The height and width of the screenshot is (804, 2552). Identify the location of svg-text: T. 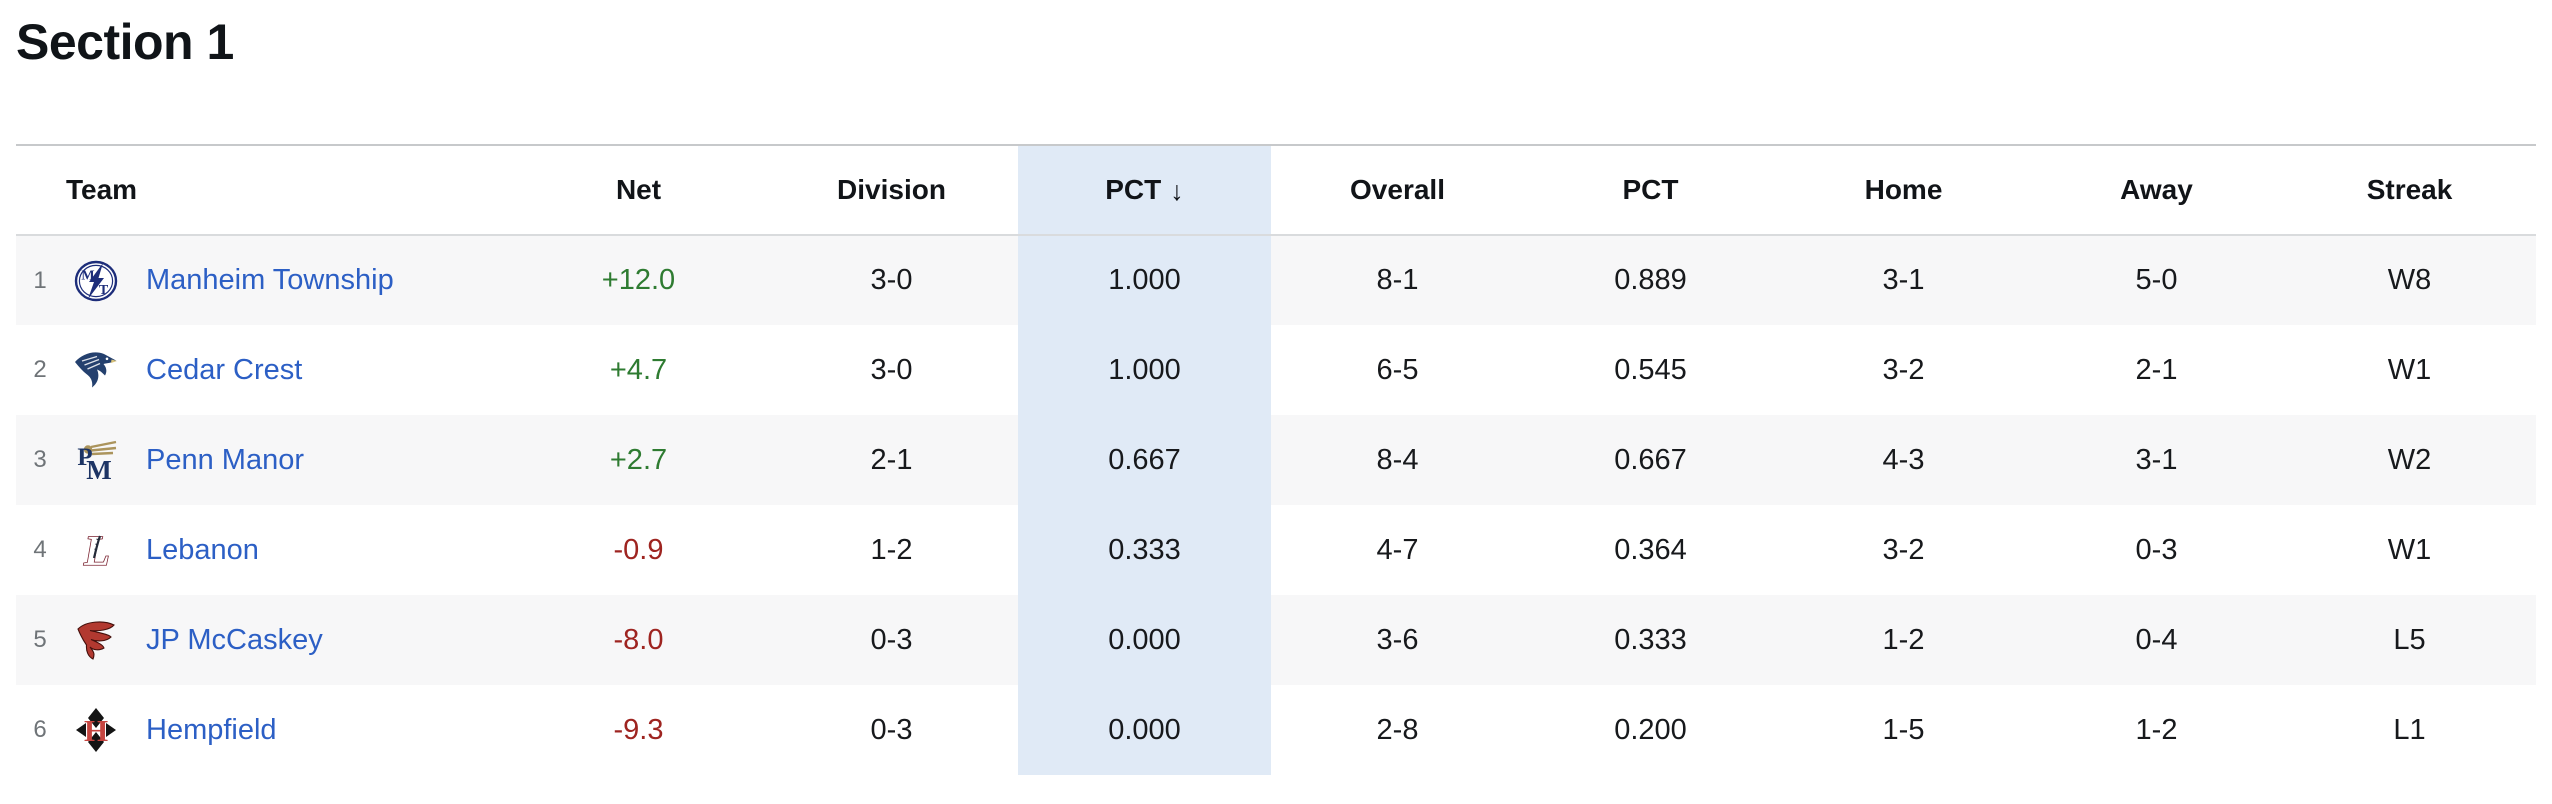
(104, 290).